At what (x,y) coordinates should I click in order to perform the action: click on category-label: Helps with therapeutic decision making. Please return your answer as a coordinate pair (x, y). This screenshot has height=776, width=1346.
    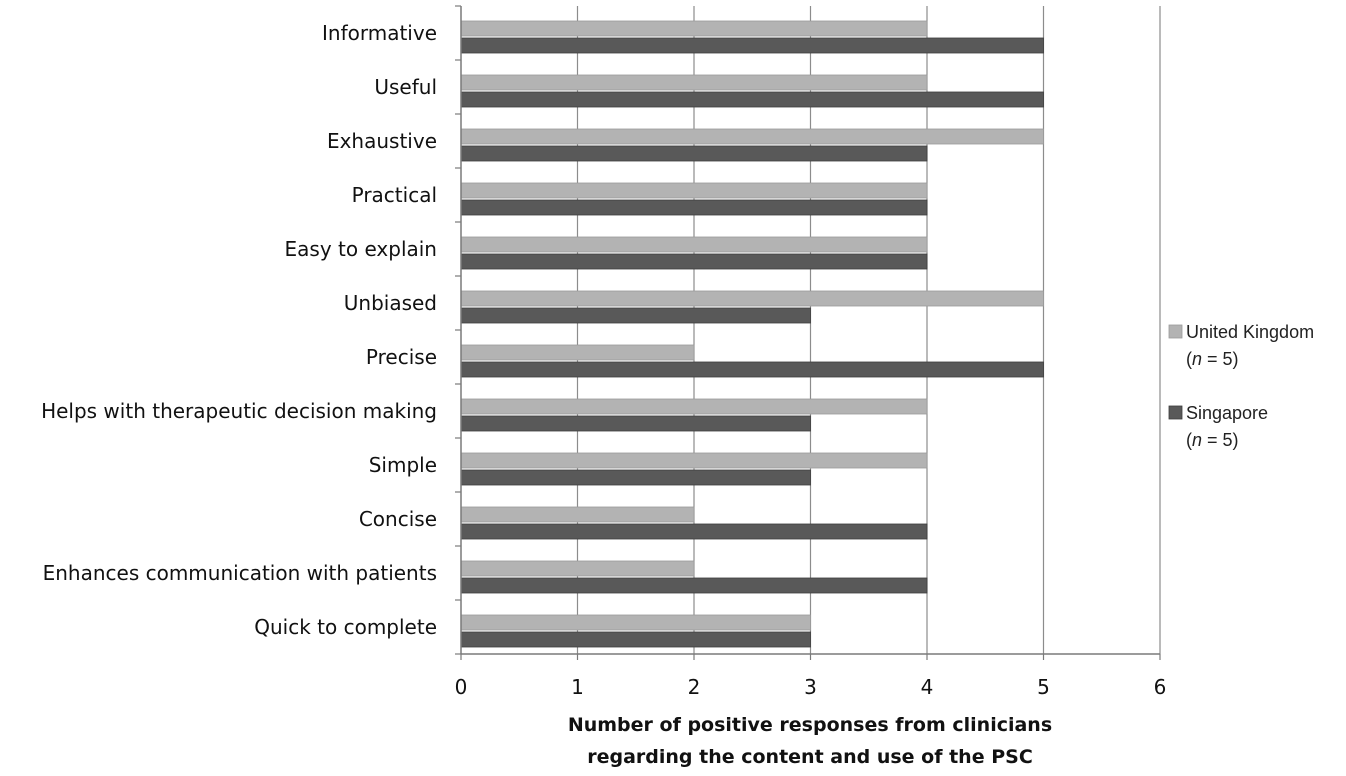
    Looking at the image, I should click on (239, 411).